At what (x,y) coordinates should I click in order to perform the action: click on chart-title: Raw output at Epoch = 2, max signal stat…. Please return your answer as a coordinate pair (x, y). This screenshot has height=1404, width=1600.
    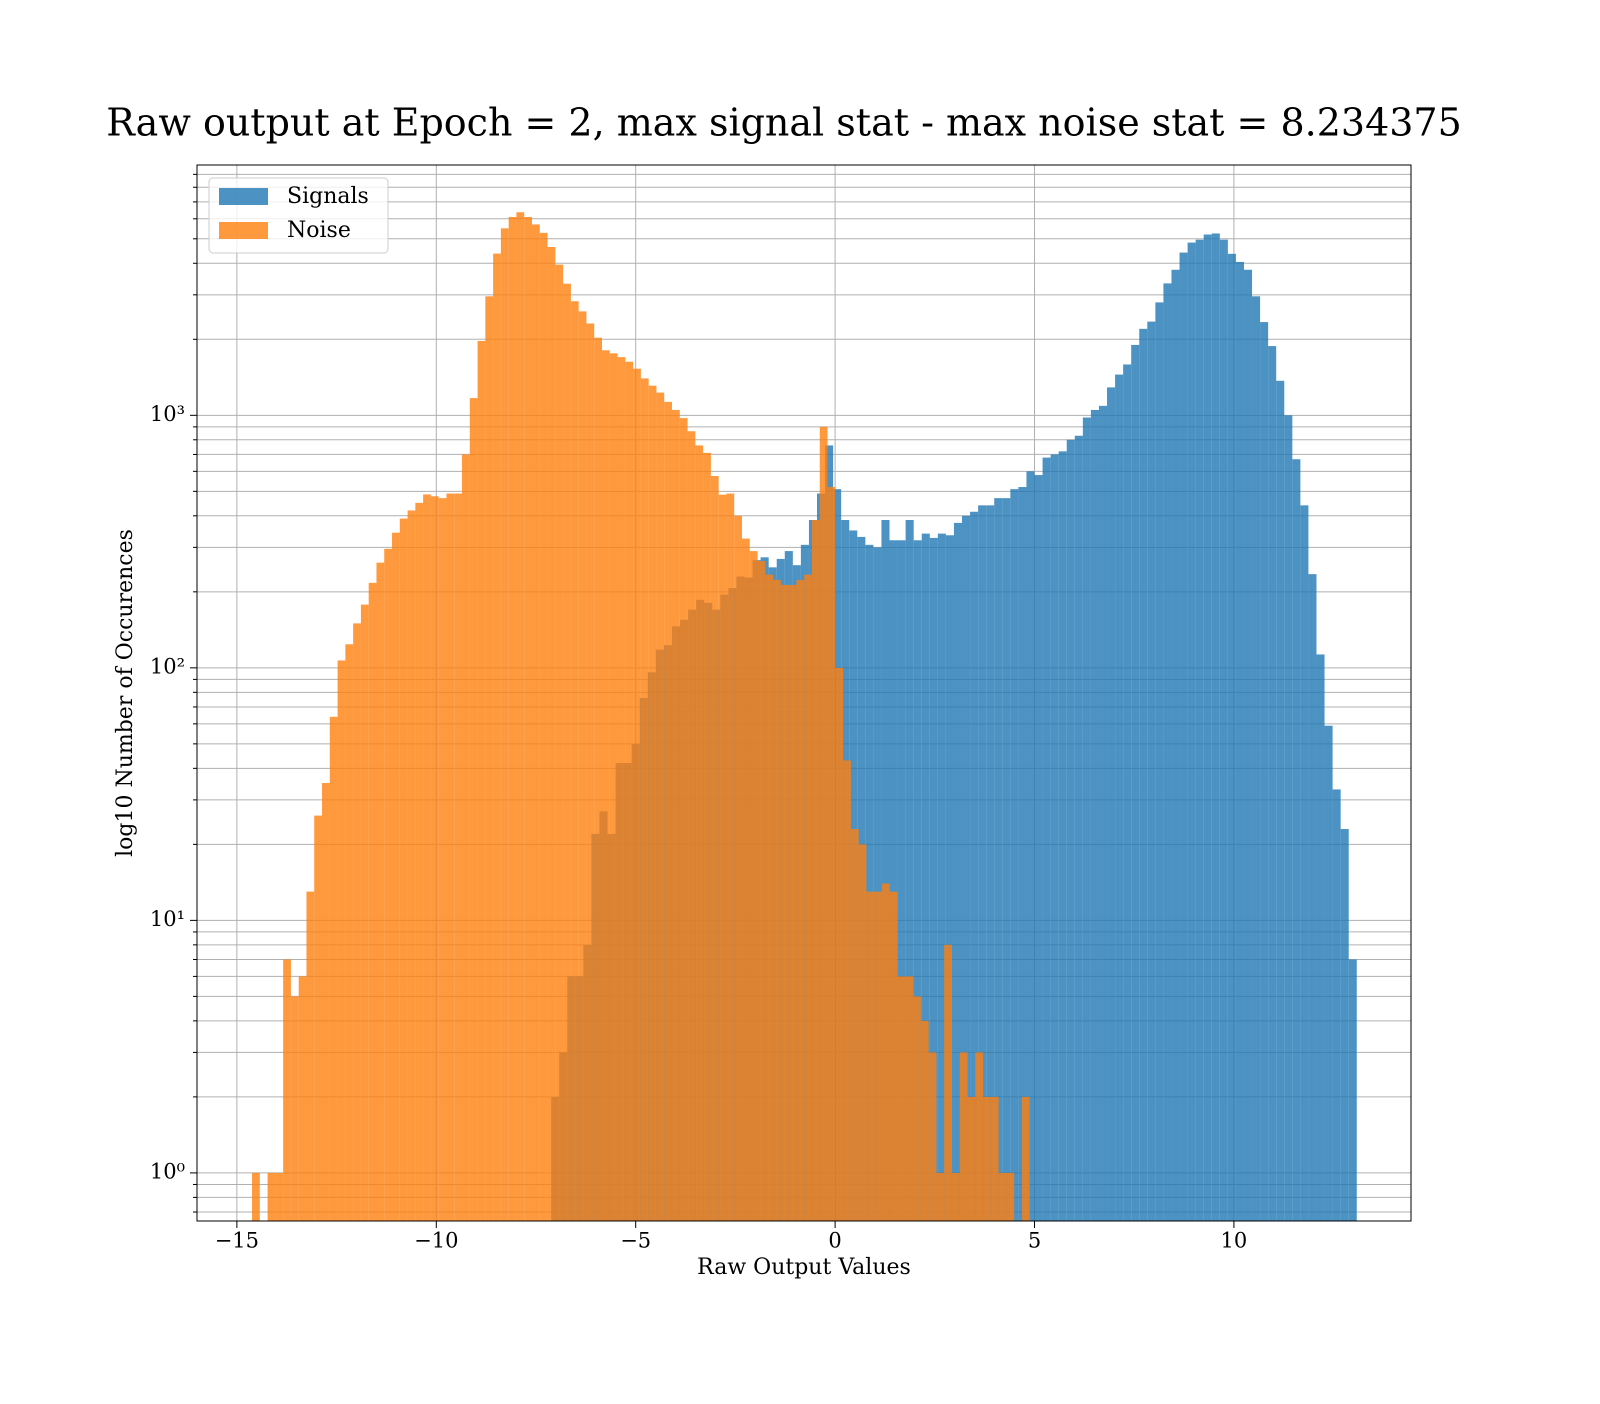
    Looking at the image, I should click on (784, 123).